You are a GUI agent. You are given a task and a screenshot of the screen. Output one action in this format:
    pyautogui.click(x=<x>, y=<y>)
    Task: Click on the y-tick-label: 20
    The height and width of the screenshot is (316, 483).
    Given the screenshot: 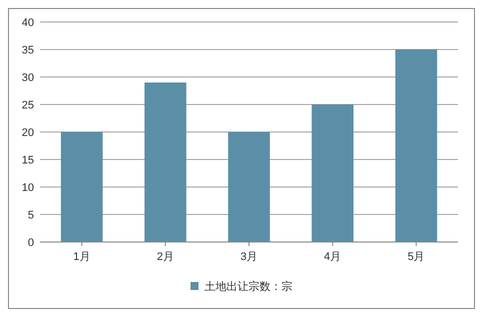 What is the action you would take?
    pyautogui.click(x=28, y=132)
    